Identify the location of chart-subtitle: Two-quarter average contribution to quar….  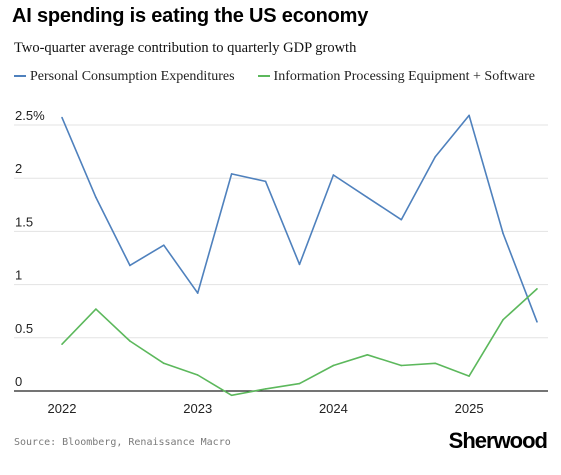
(185, 48).